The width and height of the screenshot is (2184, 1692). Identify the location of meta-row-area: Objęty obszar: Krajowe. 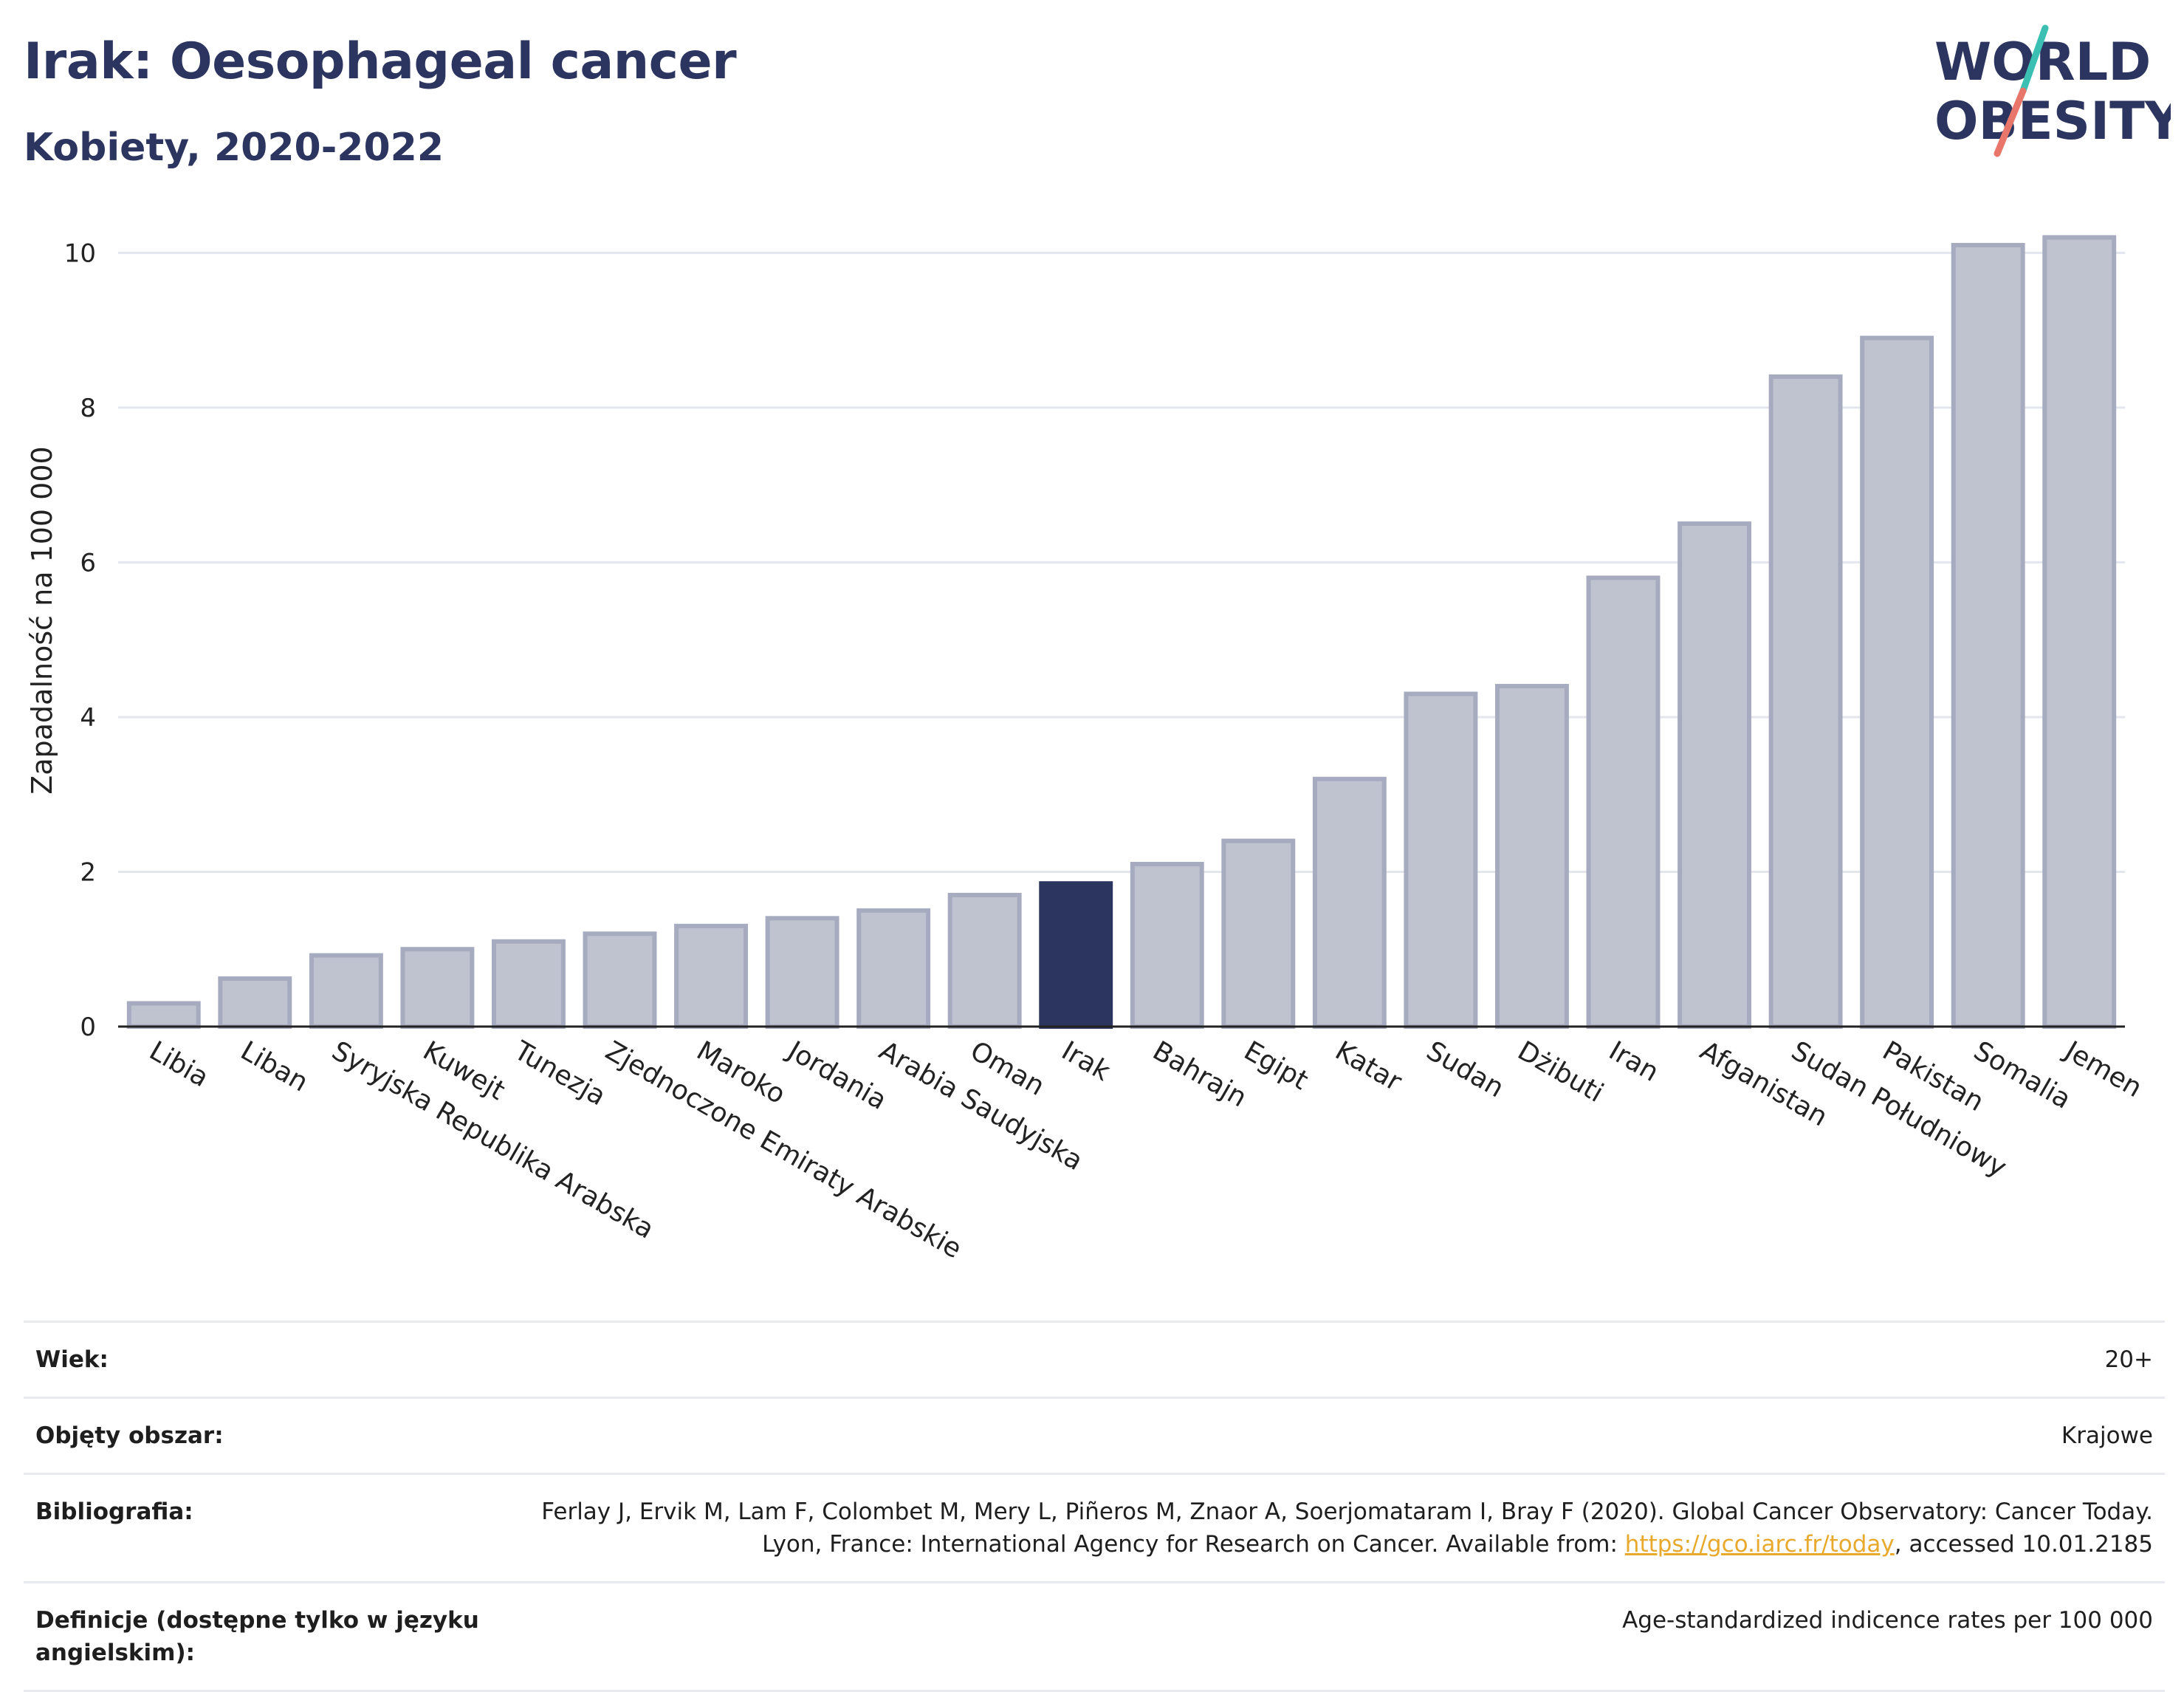
(1095, 1435).